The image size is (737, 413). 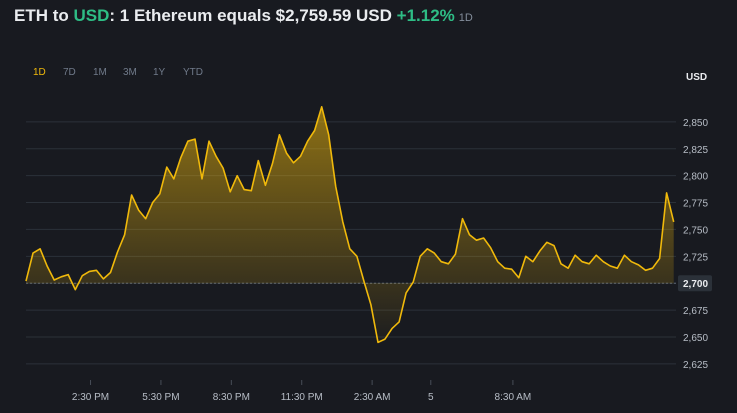 What do you see at coordinates (695, 365) in the screenshot?
I see `y-tick-label: 2,625` at bounding box center [695, 365].